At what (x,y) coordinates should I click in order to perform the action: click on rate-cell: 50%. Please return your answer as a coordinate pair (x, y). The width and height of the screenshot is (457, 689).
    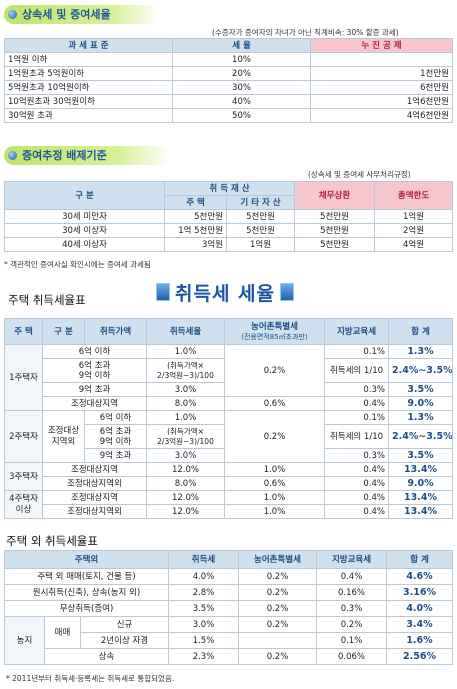
    Looking at the image, I should click on (241, 115).